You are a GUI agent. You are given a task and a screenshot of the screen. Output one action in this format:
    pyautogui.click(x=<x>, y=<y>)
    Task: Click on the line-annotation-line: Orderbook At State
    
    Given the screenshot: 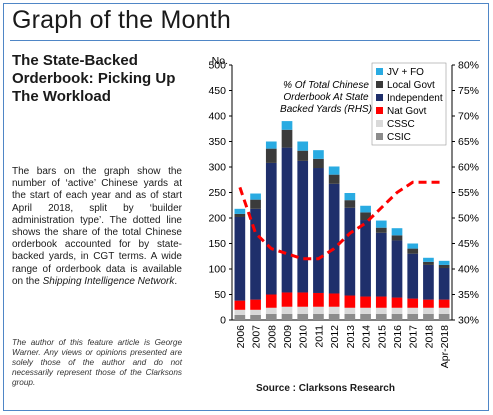 What is the action you would take?
    pyautogui.click(x=326, y=97)
    